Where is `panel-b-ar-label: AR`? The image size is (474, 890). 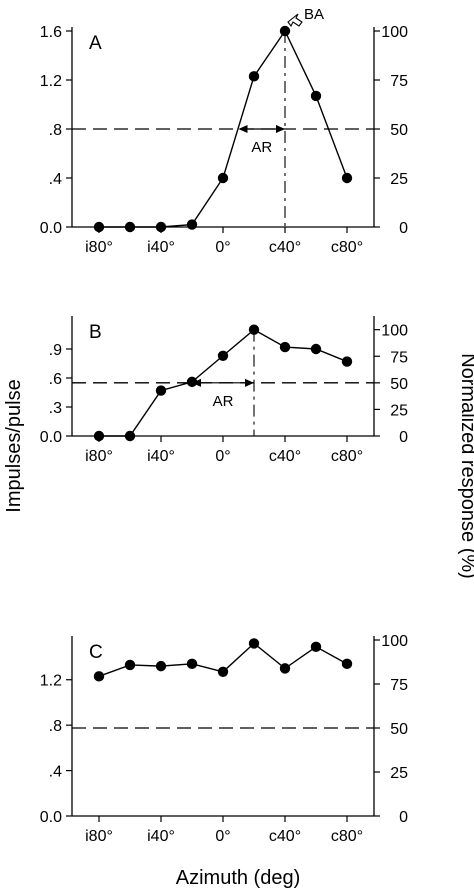
panel-b-ar-label: AR is located at coordinates (223, 401).